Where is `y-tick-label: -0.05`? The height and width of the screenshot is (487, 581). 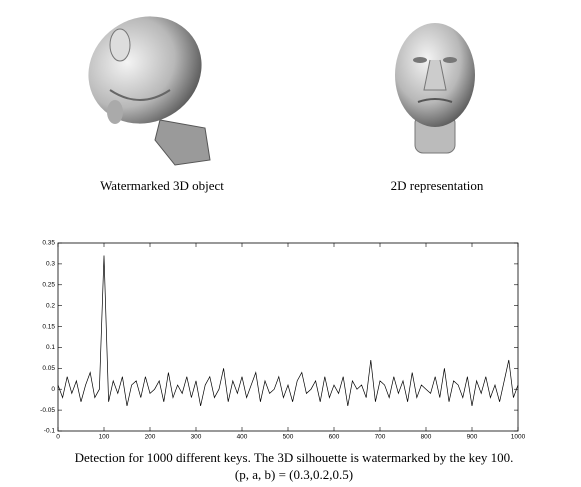
y-tick-label: -0.05 is located at coordinates (47, 410).